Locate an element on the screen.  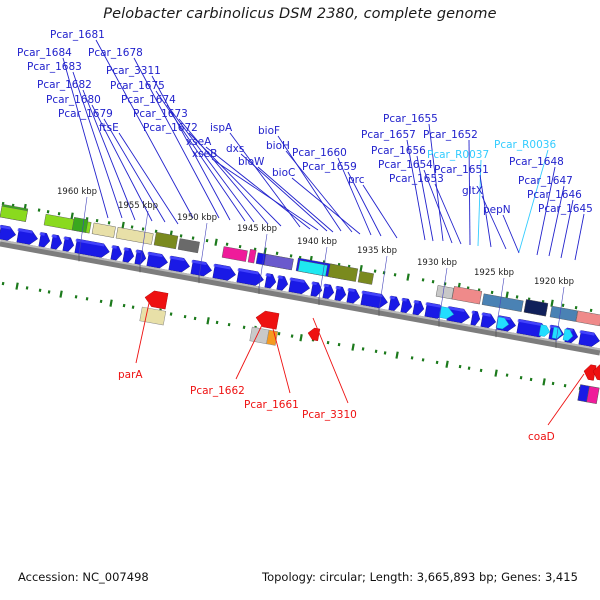
feature-label: Pcar_1675 is located at coordinates (137, 86).